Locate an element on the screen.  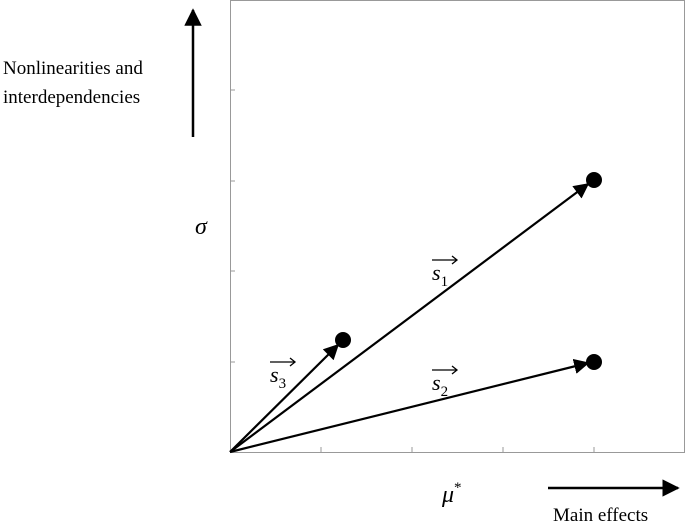
x-symbol-superscript: * is located at coordinates (458, 488).